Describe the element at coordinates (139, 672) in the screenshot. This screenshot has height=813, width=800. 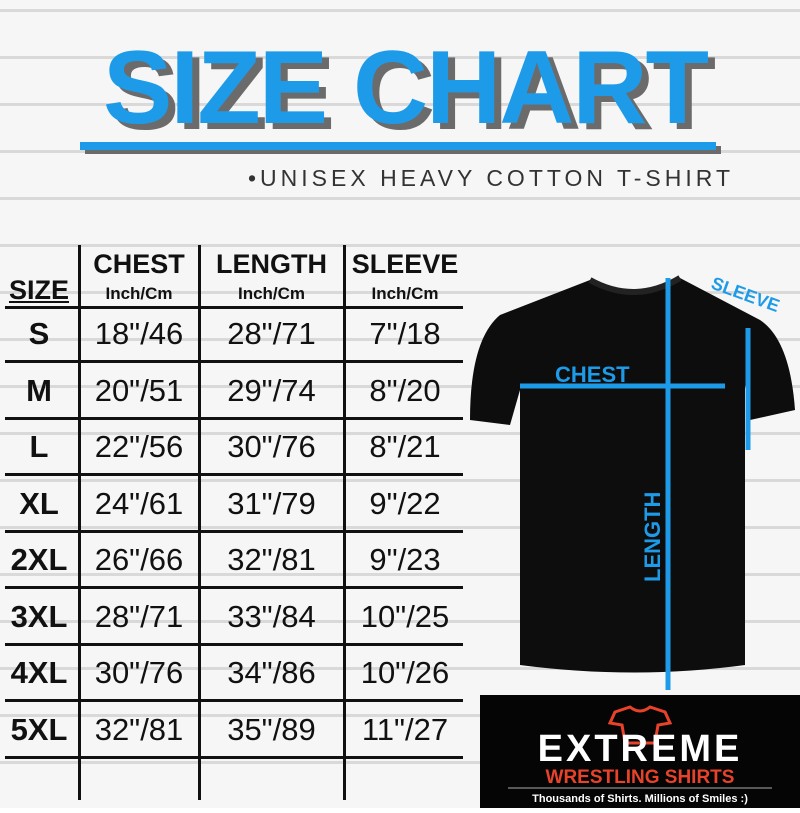
I see `cell-chest: 30"/76` at that location.